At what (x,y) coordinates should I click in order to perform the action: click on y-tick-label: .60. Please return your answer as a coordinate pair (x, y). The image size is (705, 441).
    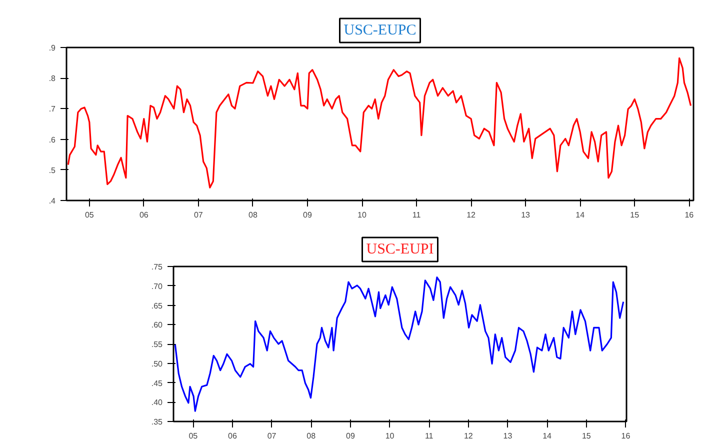
    Looking at the image, I should click on (157, 325).